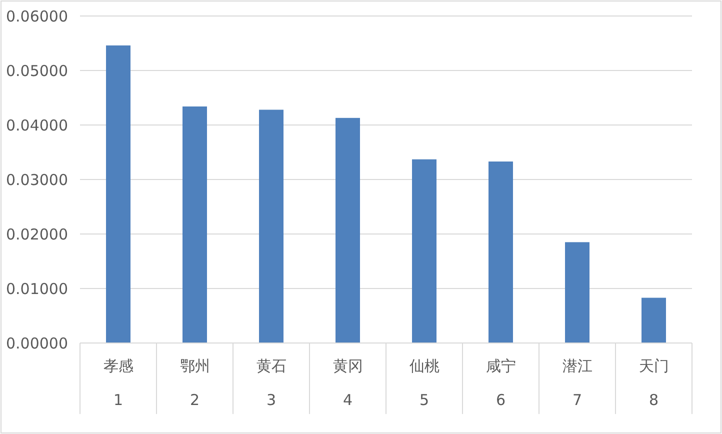 The width and height of the screenshot is (722, 434). Describe the element at coordinates (424, 383) in the screenshot. I see `x-tick-label: 仙桃 5` at that location.